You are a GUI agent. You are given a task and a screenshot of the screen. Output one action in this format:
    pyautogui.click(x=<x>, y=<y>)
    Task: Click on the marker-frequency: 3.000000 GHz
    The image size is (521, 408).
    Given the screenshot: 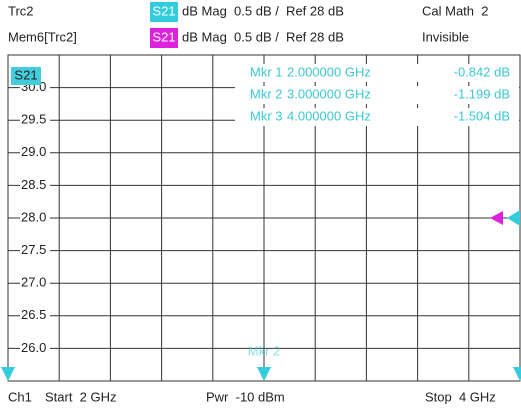 What is the action you would take?
    pyautogui.click(x=329, y=93)
    